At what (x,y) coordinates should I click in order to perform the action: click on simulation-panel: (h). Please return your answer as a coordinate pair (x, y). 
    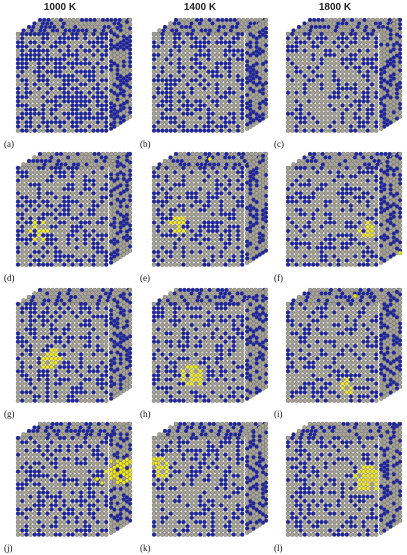
    Looking at the image, I should click on (205, 352).